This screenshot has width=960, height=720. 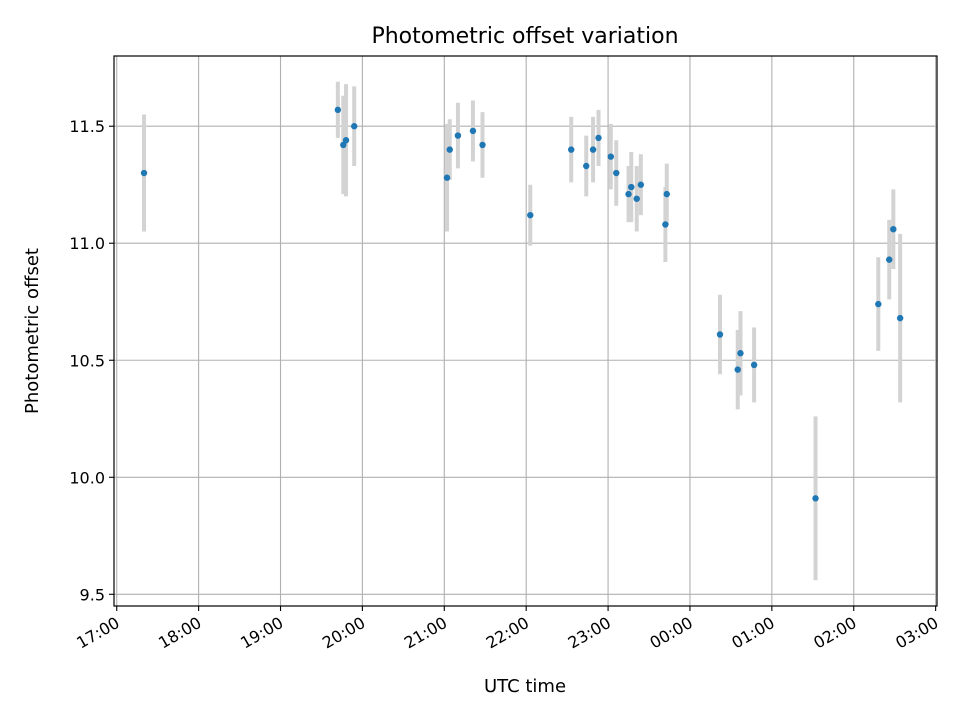 What do you see at coordinates (87, 360) in the screenshot?
I see `y-tick-label: 10.5` at bounding box center [87, 360].